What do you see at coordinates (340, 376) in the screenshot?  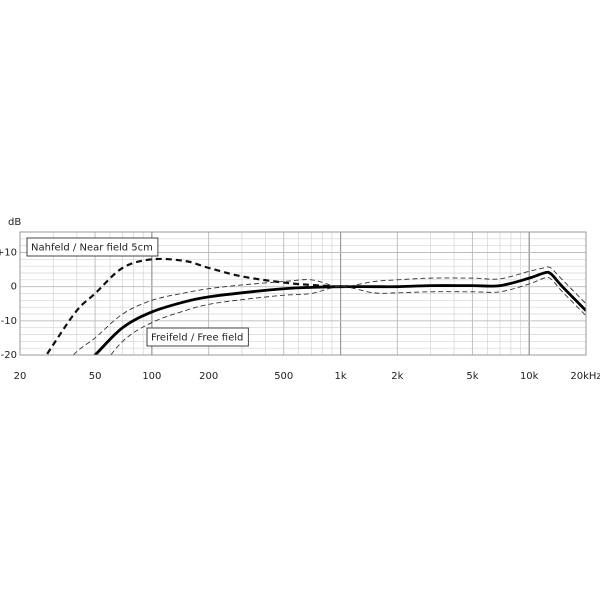 I see `x-tick-label: 1k` at bounding box center [340, 376].